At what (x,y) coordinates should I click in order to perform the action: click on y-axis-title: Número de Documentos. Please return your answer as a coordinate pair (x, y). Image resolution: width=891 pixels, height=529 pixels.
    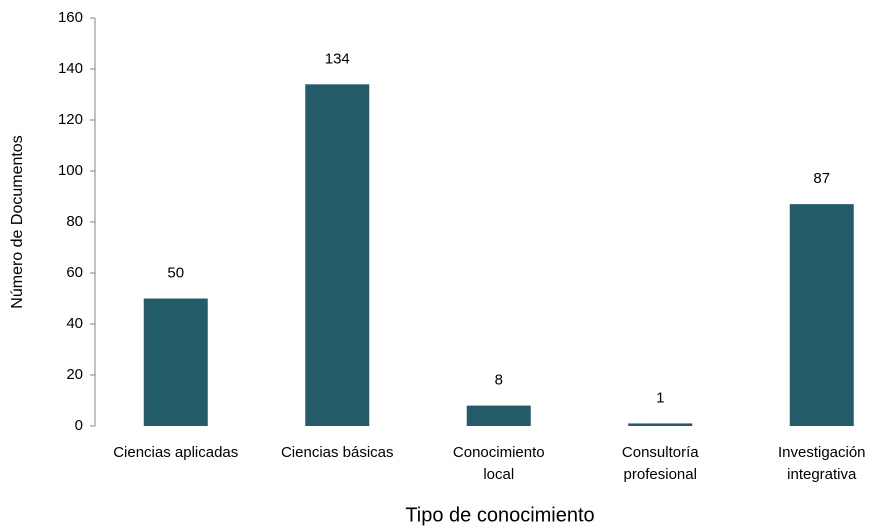
    Looking at the image, I should click on (17, 221).